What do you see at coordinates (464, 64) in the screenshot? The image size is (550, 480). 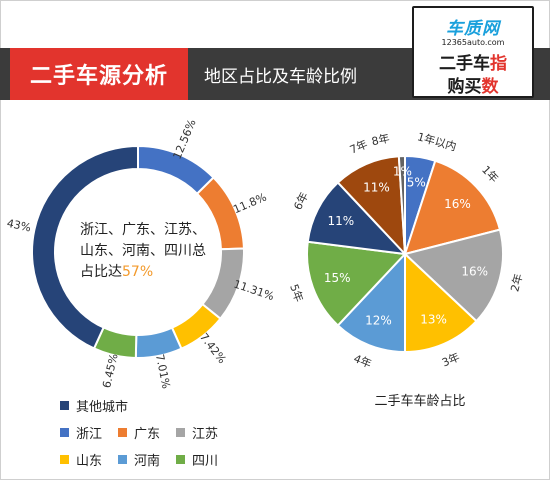 I see `logo-line-1-text: 二手车` at bounding box center [464, 64].